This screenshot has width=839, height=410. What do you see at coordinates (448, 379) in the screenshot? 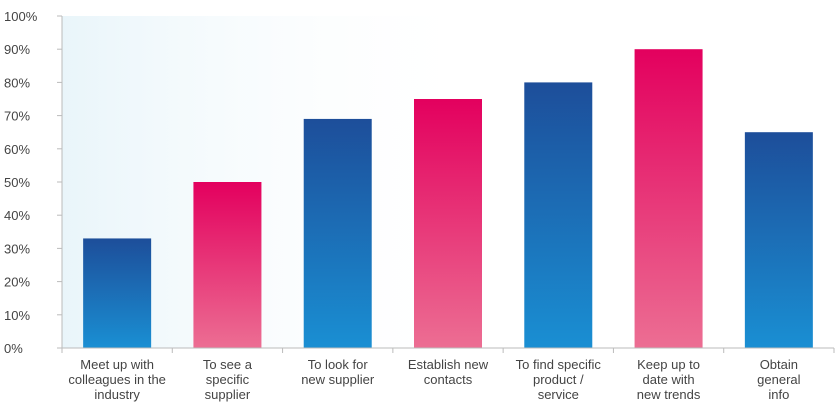
I see `x-category-label-line: contacts` at bounding box center [448, 379].